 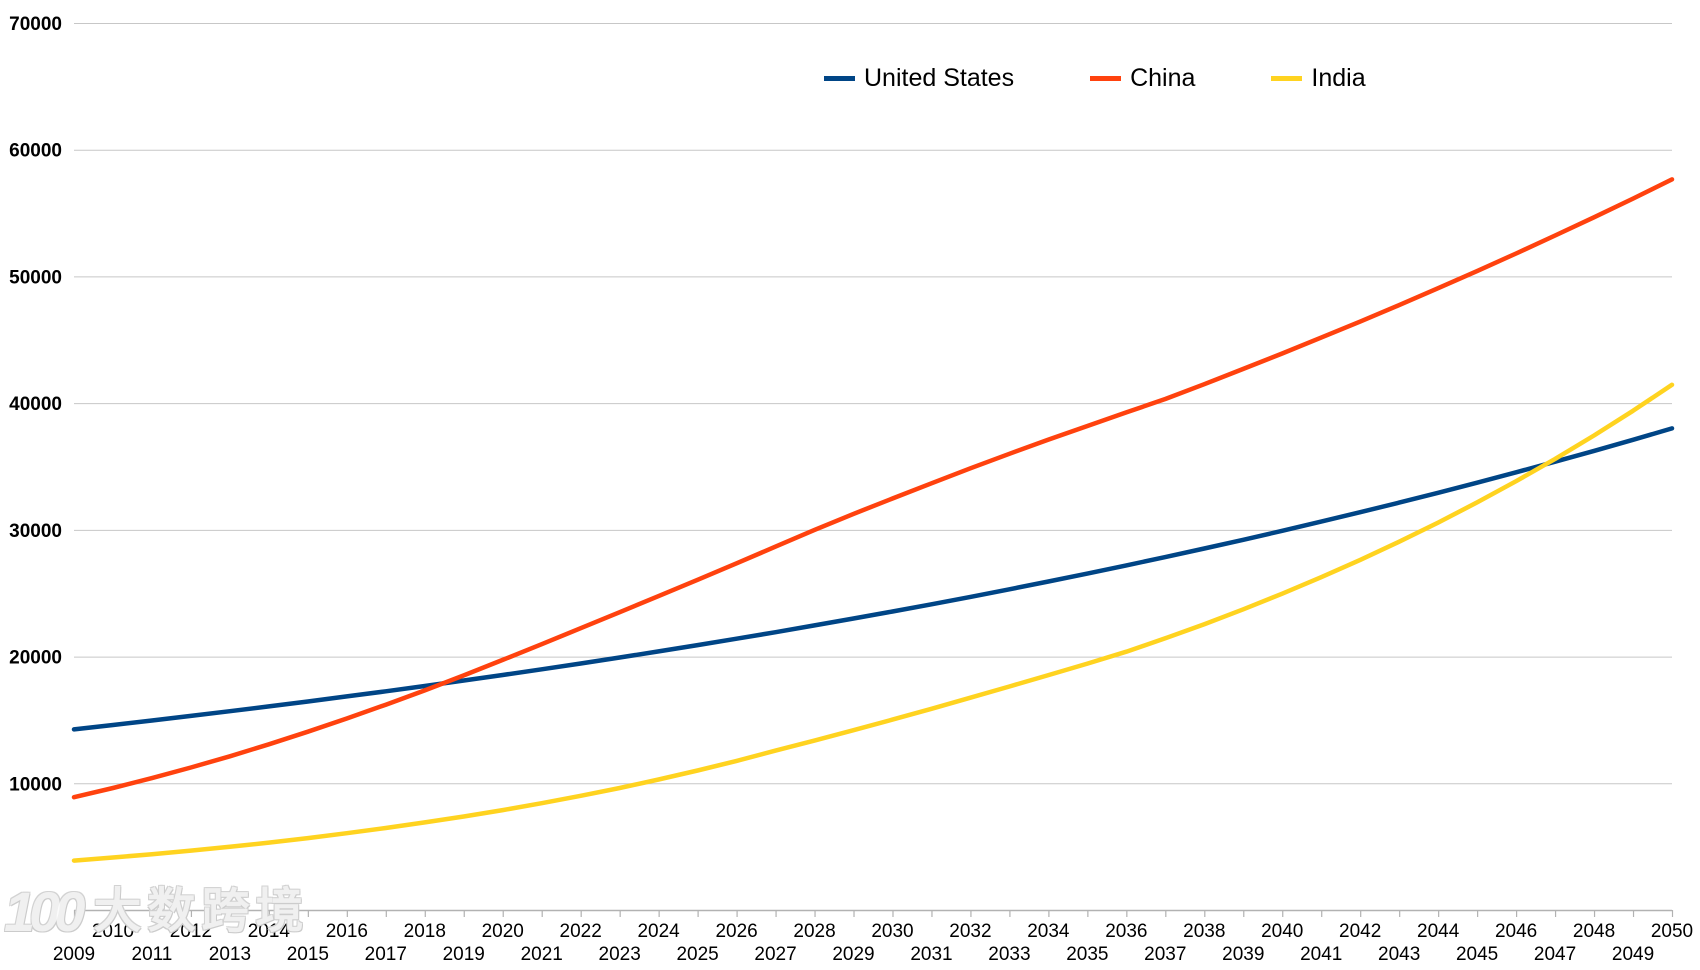 I want to click on x-tick-label: 2027, so click(x=775, y=954).